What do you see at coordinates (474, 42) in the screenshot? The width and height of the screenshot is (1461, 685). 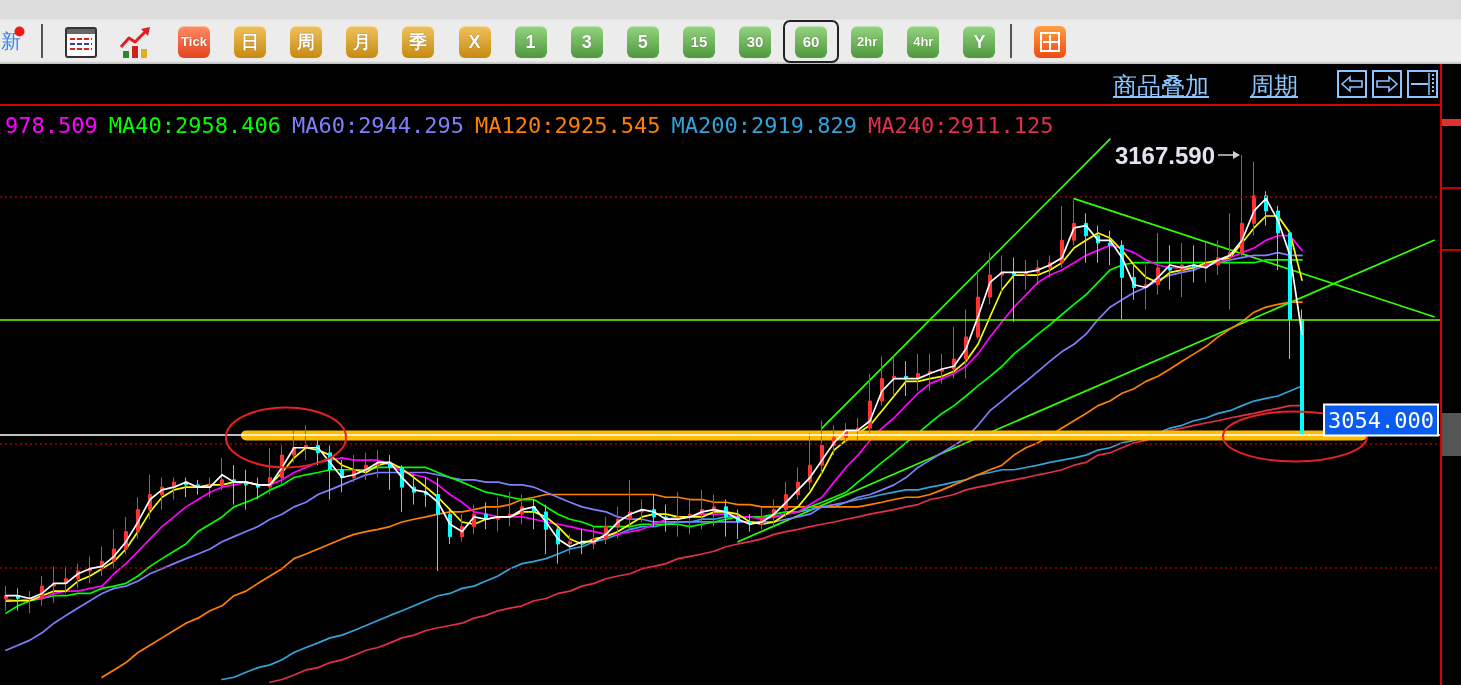 I see `toolbar-button: X` at bounding box center [474, 42].